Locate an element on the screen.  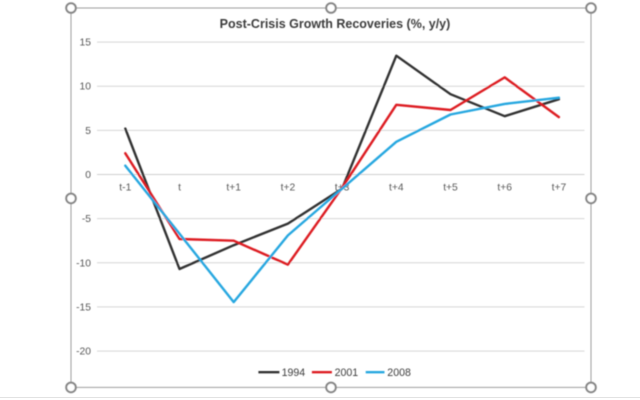
svg-text: -15 is located at coordinates (83, 307).